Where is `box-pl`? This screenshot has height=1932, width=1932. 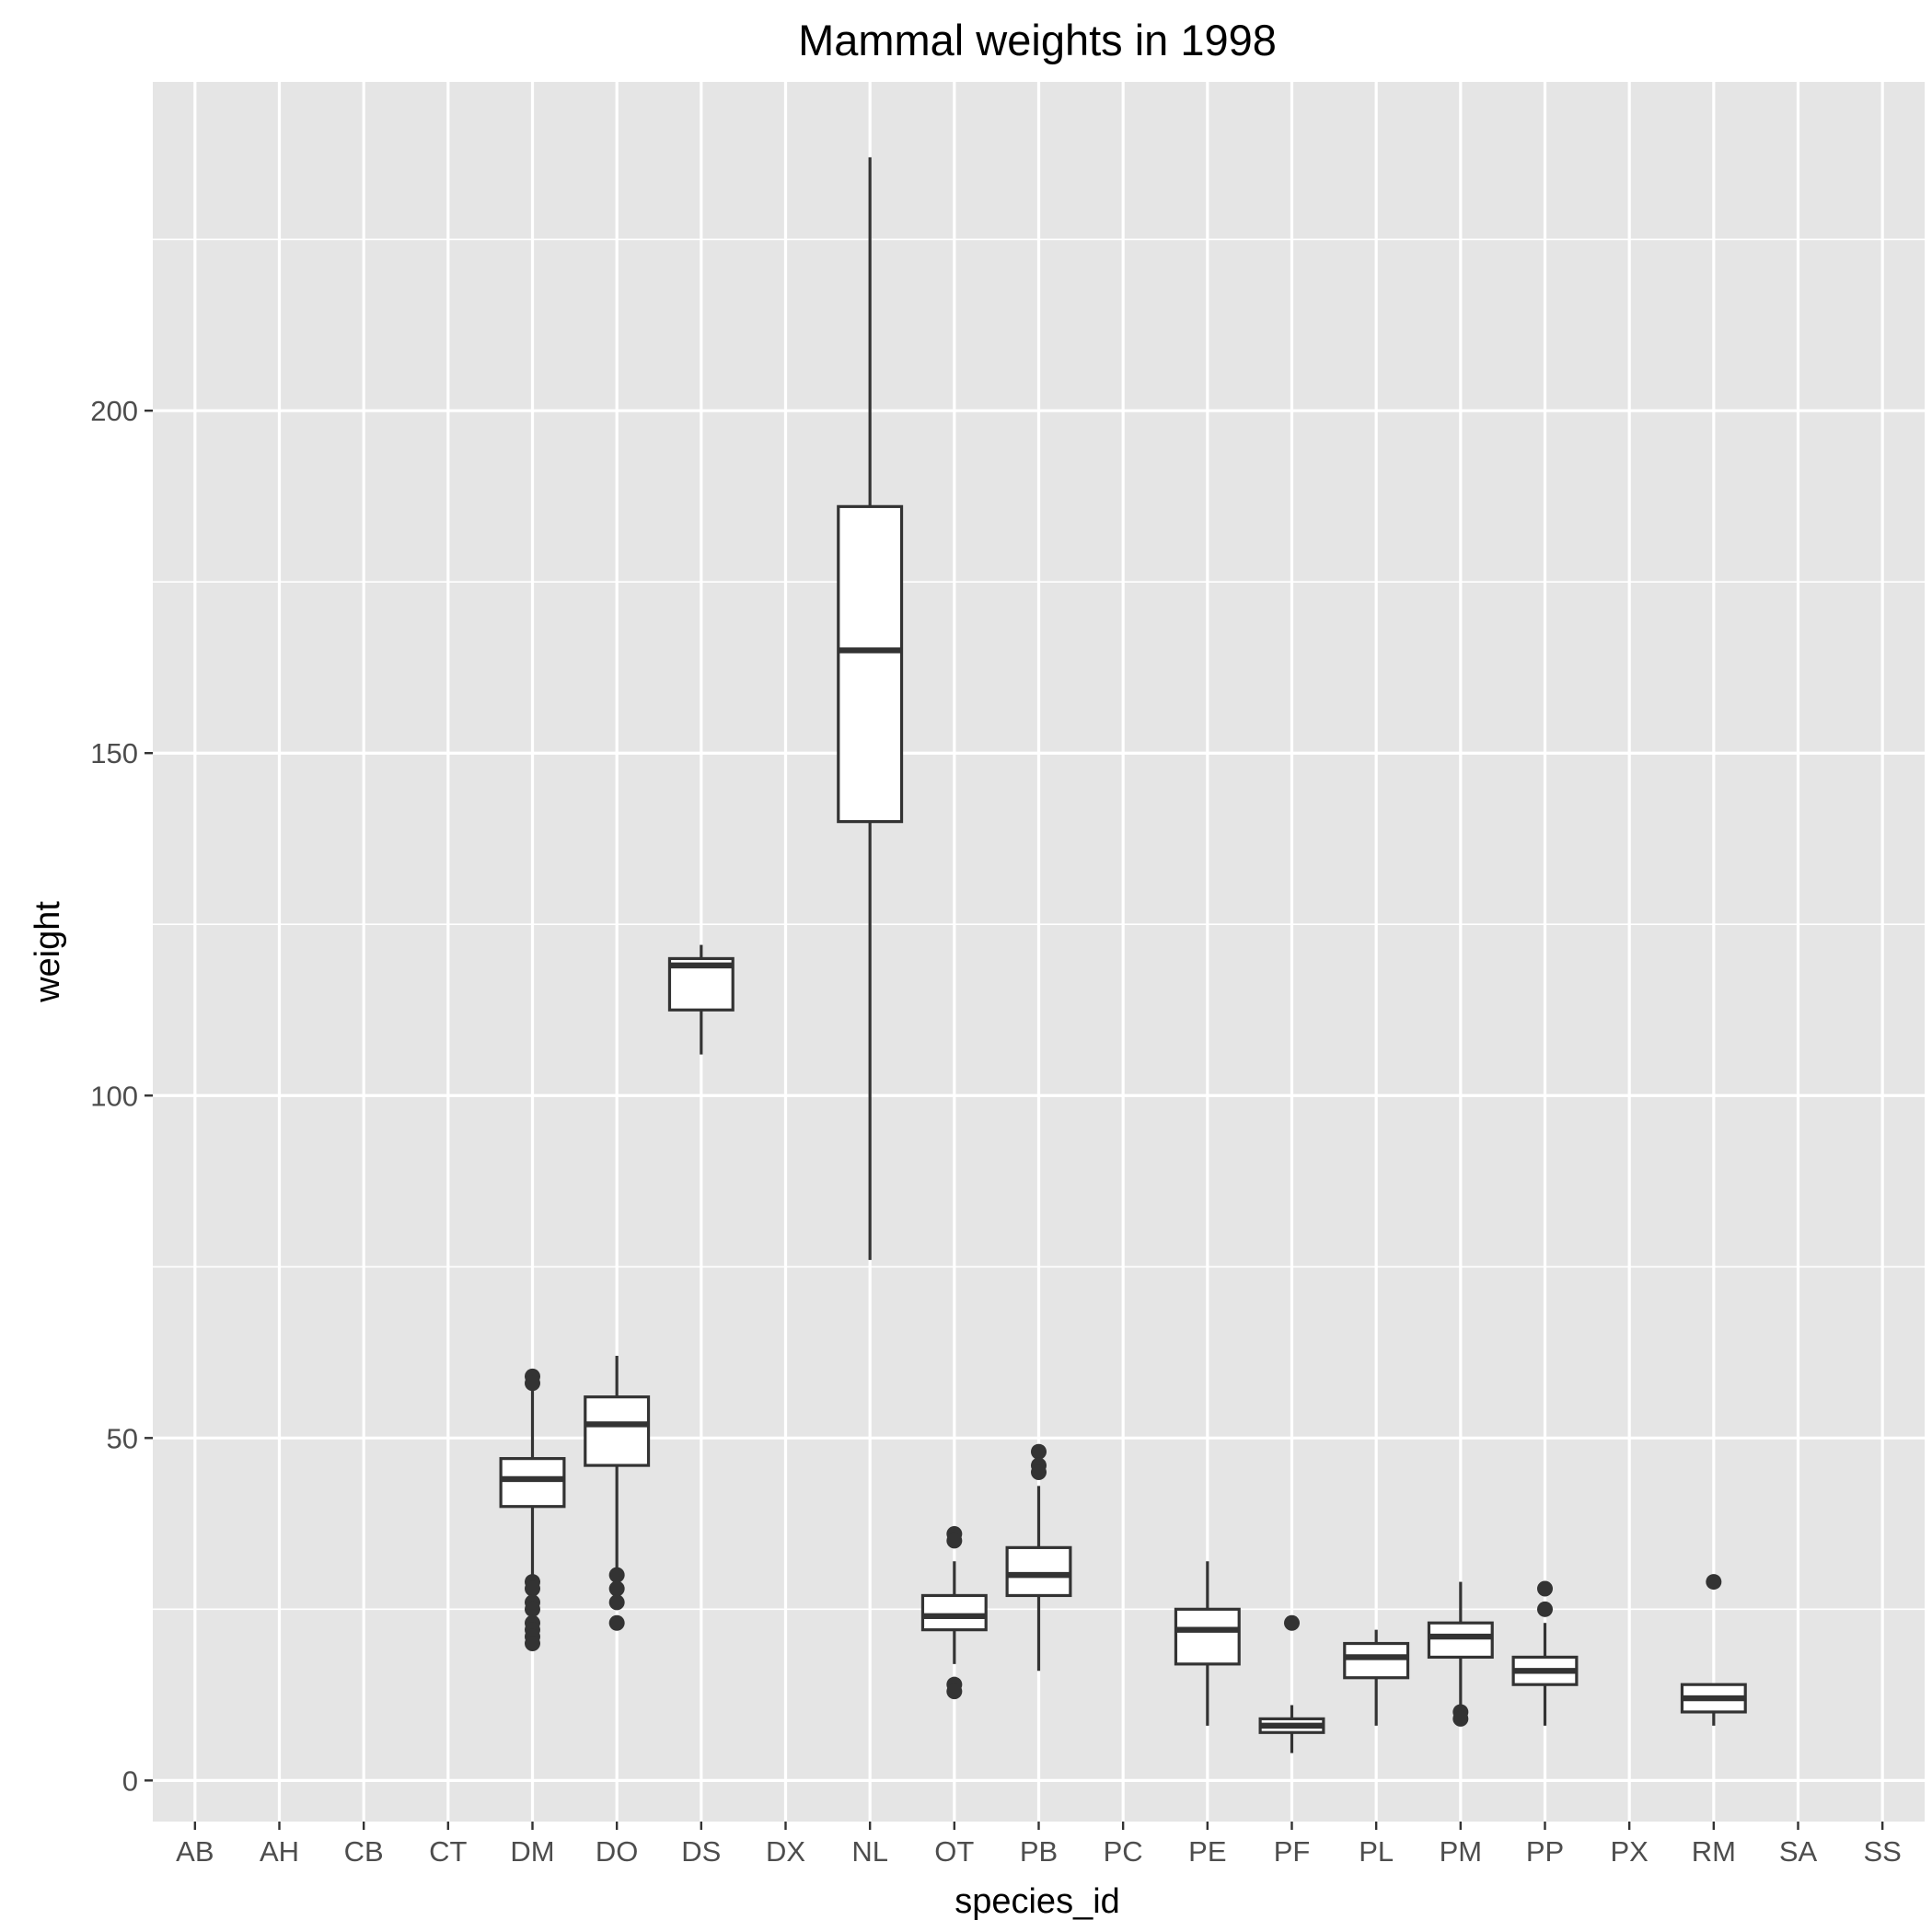 box-pl is located at coordinates (1377, 1678).